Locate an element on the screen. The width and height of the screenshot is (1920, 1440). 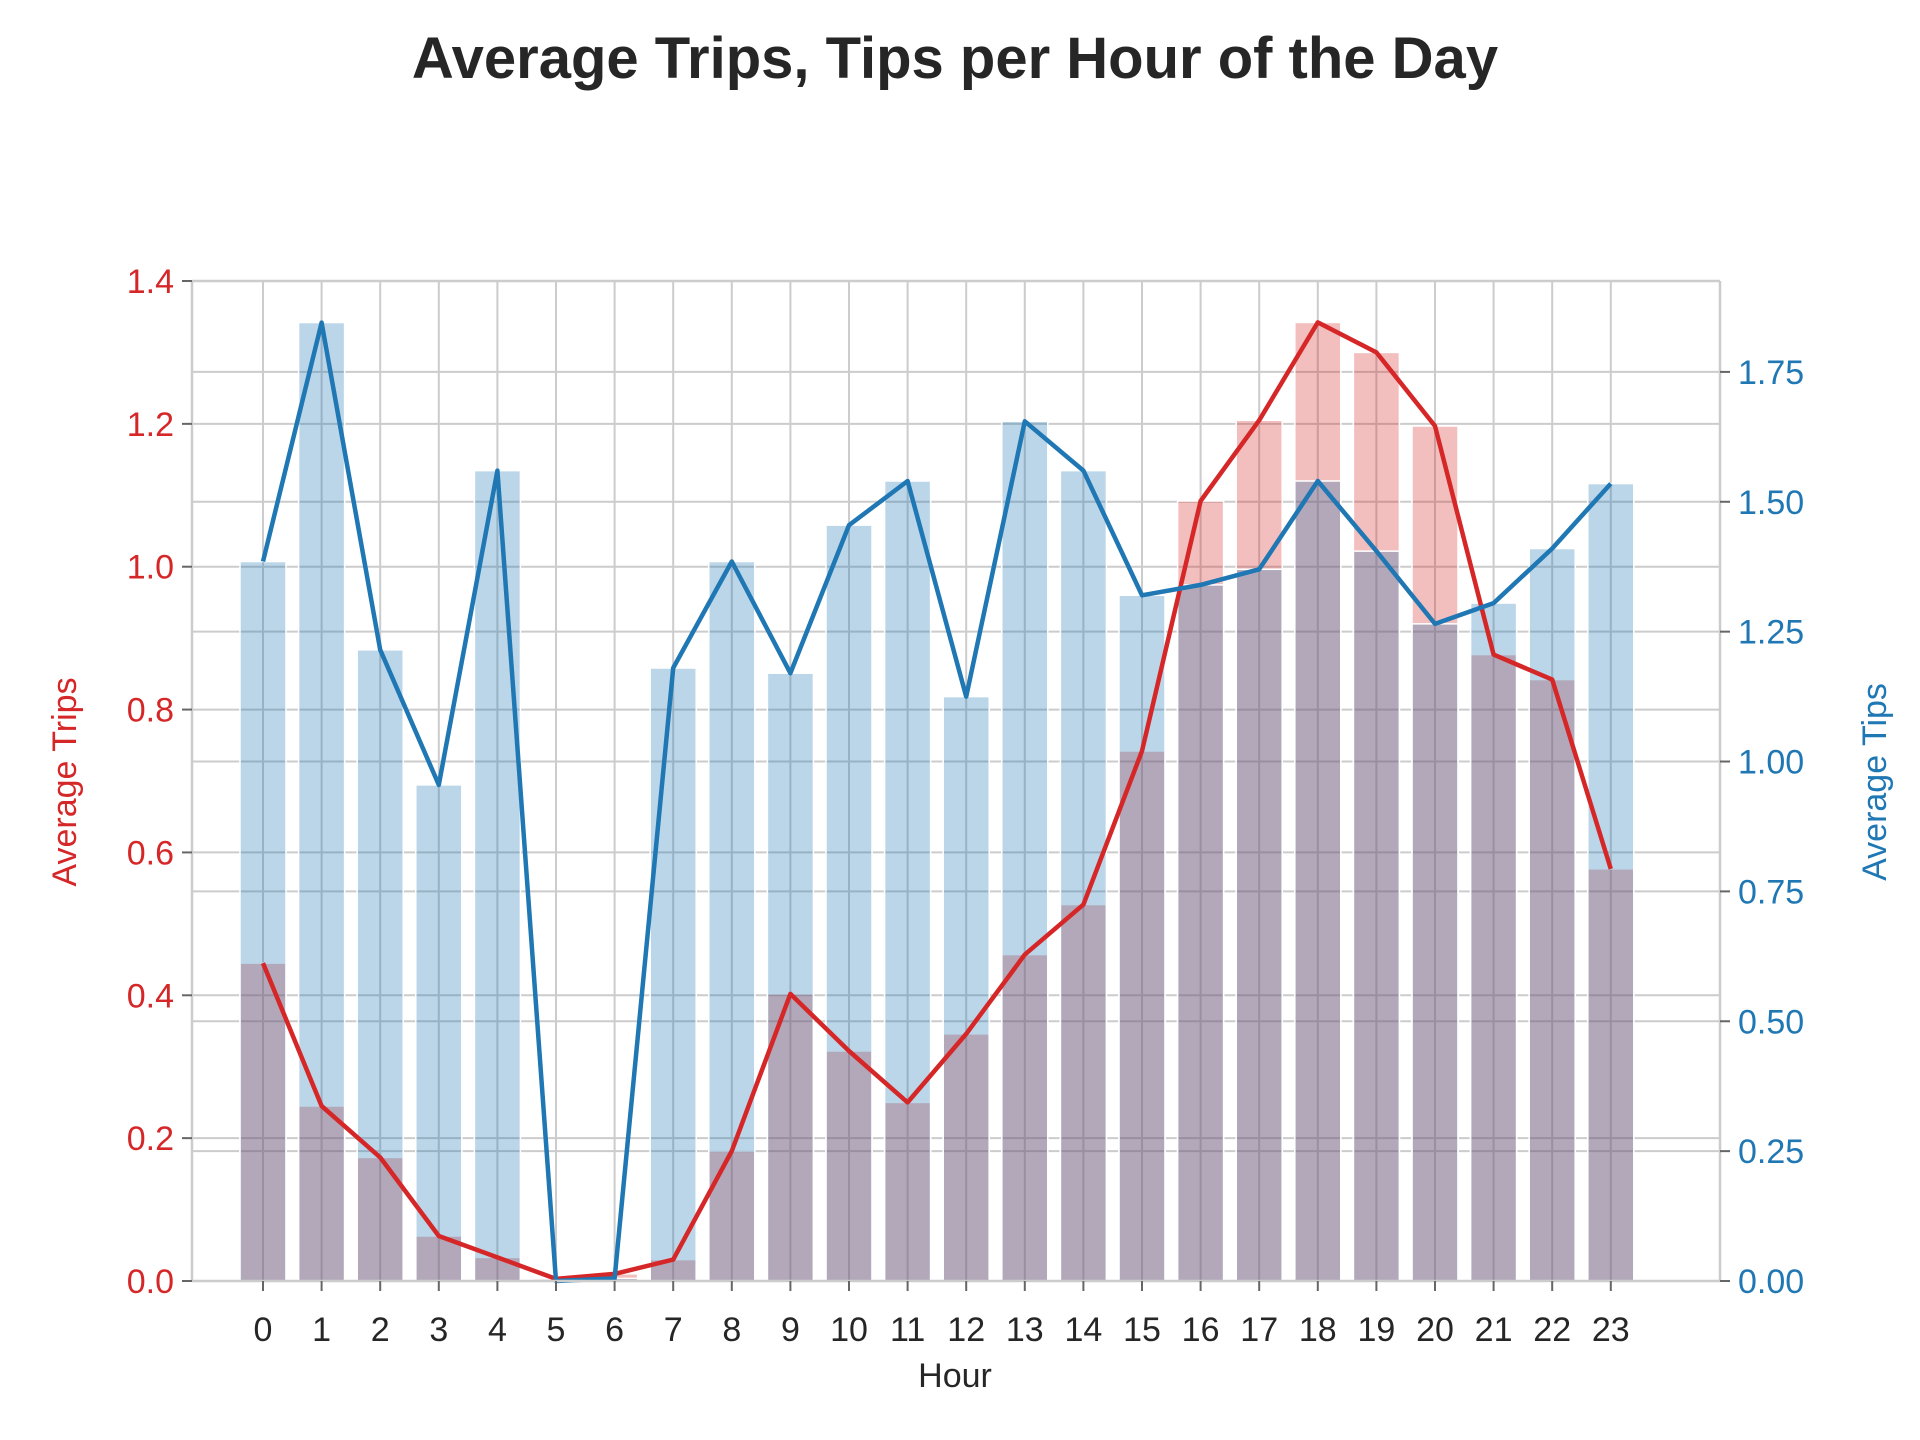
x-tick-label: 1 is located at coordinates (321, 1330).